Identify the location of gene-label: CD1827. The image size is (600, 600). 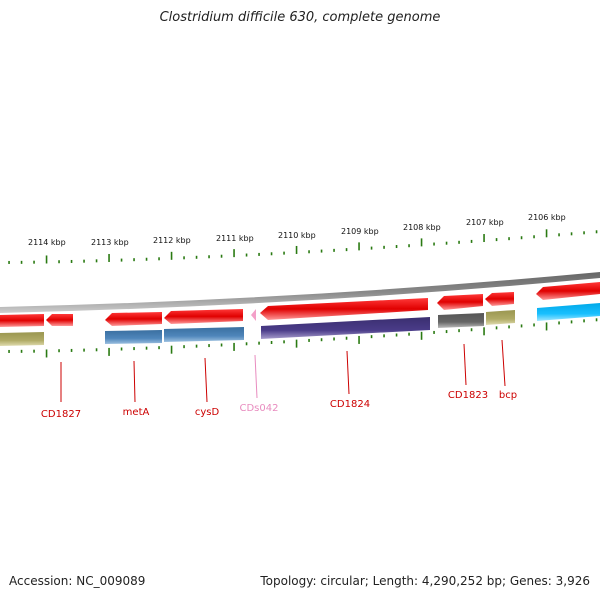
(61, 414).